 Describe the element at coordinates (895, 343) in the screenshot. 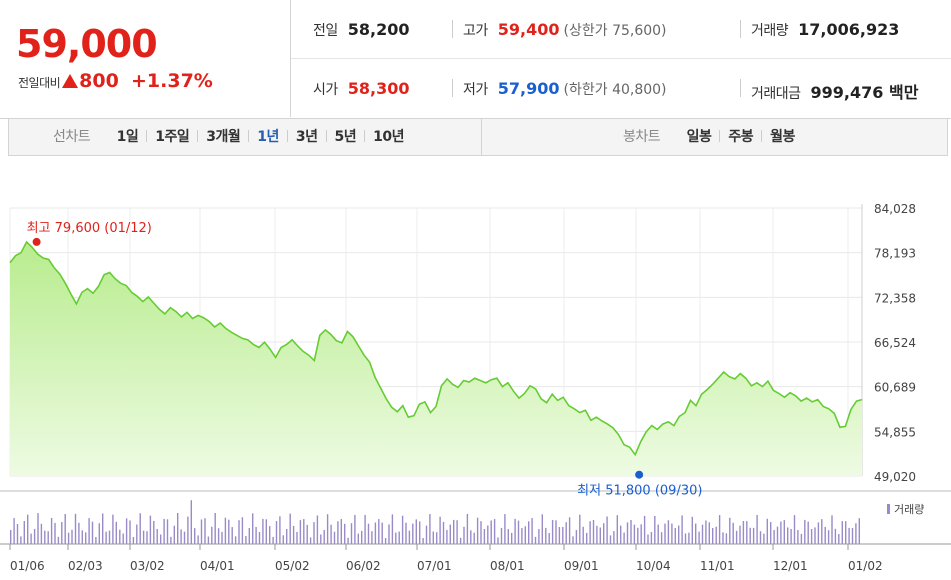

I see `y-tick-label: 66,524` at that location.